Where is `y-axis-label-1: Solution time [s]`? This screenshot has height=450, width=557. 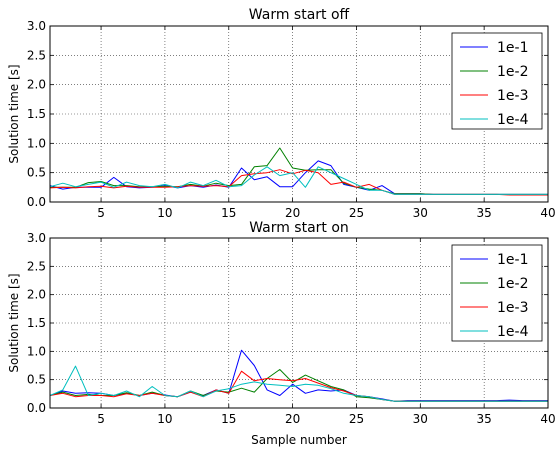
y-axis-label-1: Solution time [s] is located at coordinates (14, 113).